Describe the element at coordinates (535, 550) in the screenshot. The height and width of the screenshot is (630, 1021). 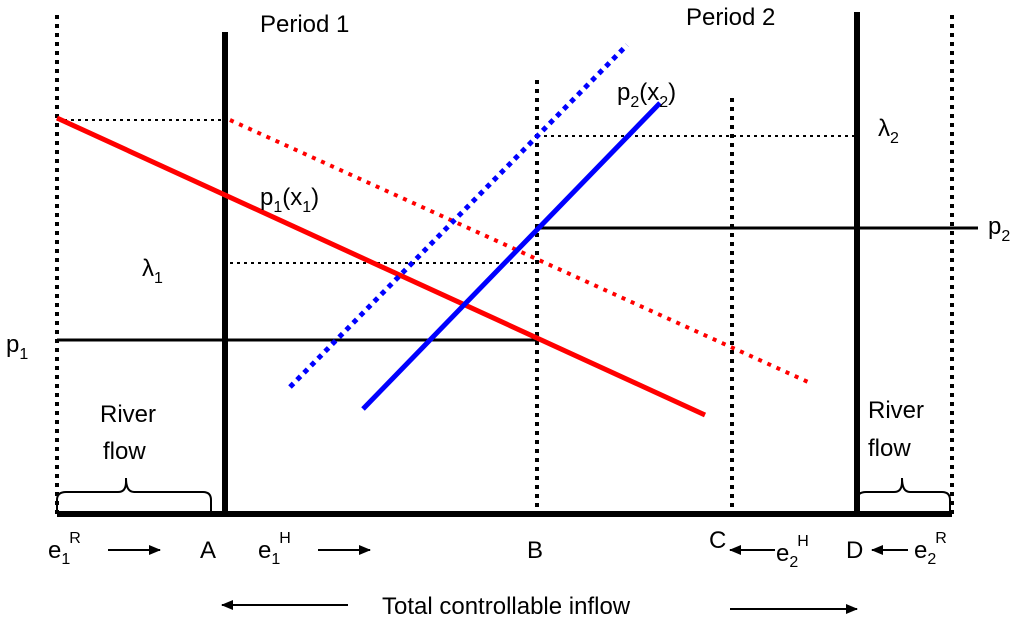
I see `label-b: B` at that location.